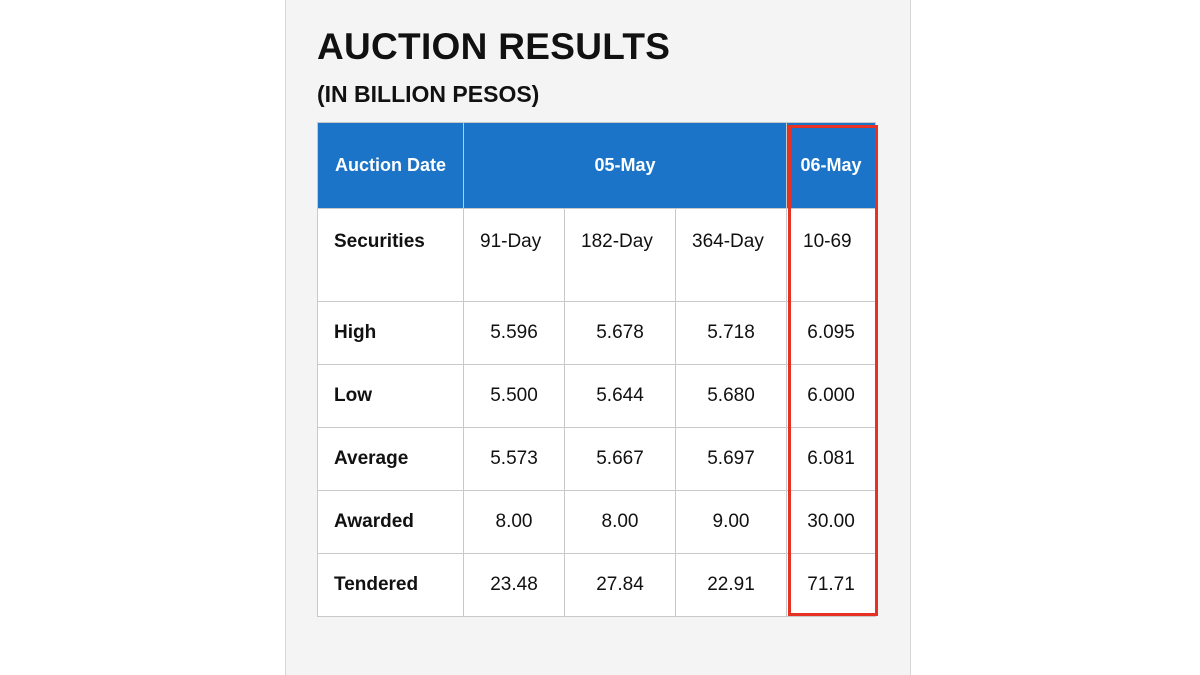 This screenshot has height=675, width=1200. I want to click on securities-row: Securities 91-Day 182-Day 364-Day 10-69, so click(597, 255).